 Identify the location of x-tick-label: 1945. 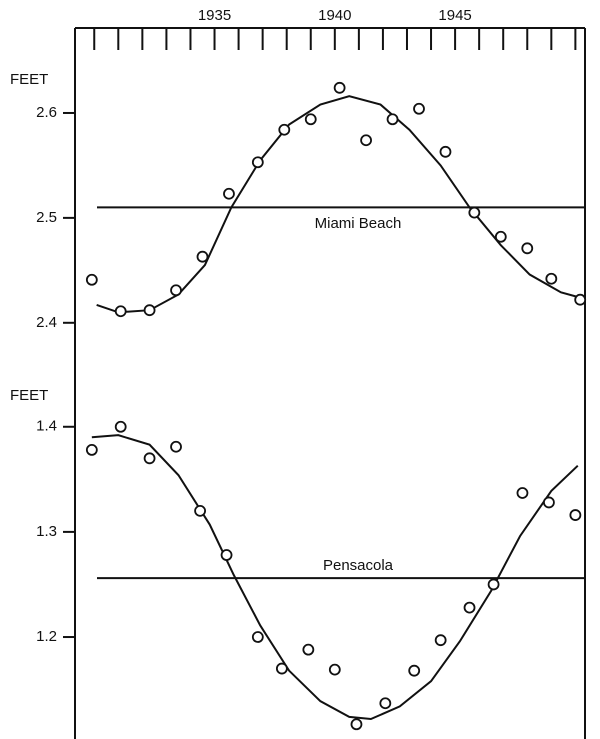
(454, 15).